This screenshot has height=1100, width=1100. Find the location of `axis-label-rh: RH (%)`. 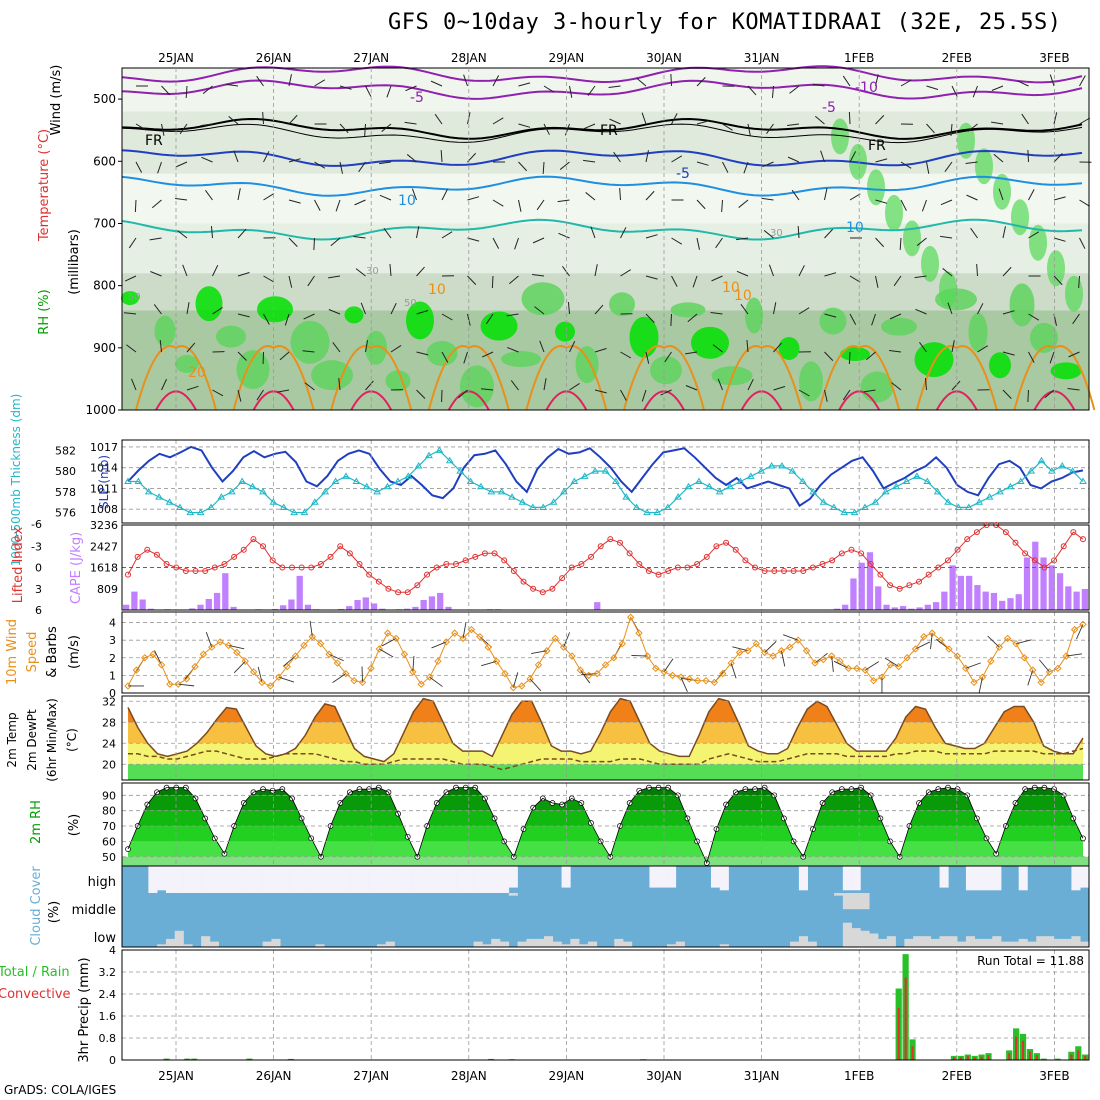

axis-label-rh: RH (%) is located at coordinates (44, 311).